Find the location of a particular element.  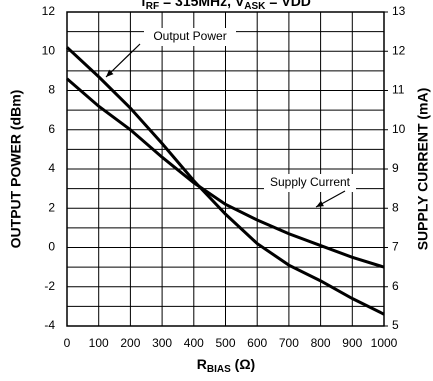

y-tick-label: 4 is located at coordinates (51, 168).